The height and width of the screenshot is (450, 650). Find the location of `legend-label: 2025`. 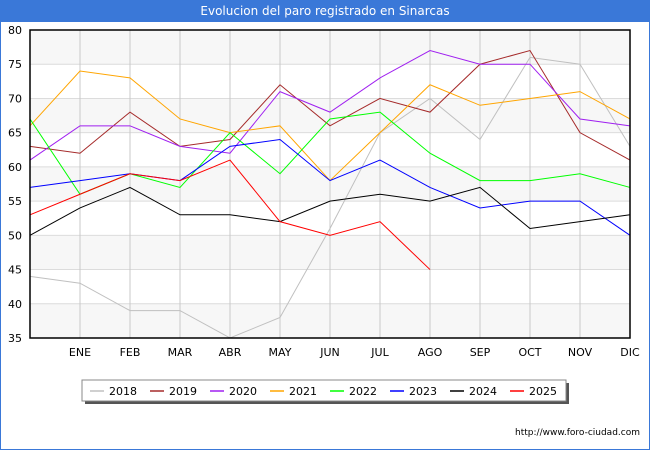

legend-label: 2025 is located at coordinates (543, 391).